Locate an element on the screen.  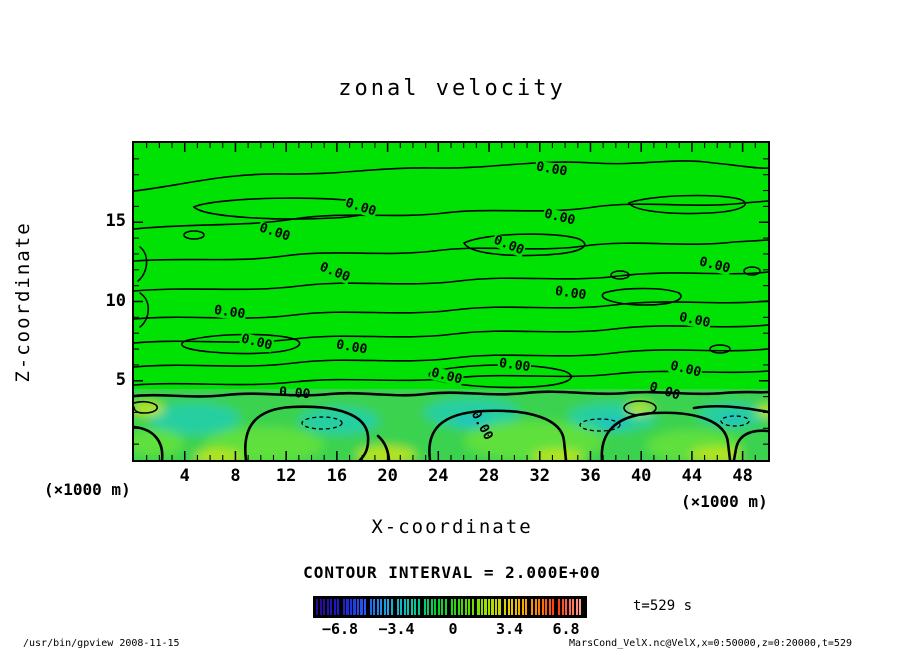
colorbar-tick-label: 0 is located at coordinates (453, 629).